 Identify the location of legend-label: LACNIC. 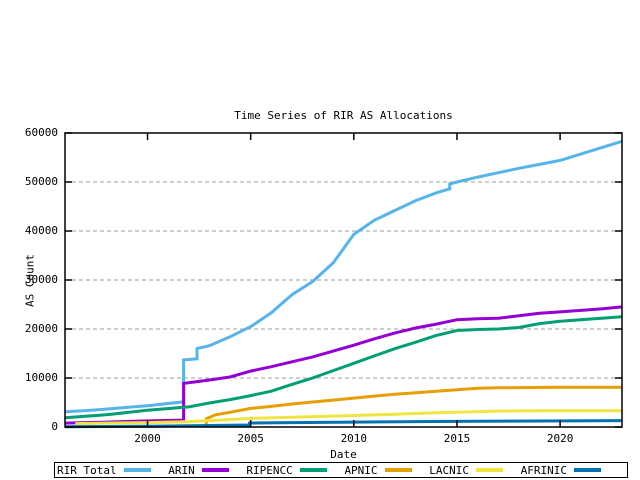
(449, 470).